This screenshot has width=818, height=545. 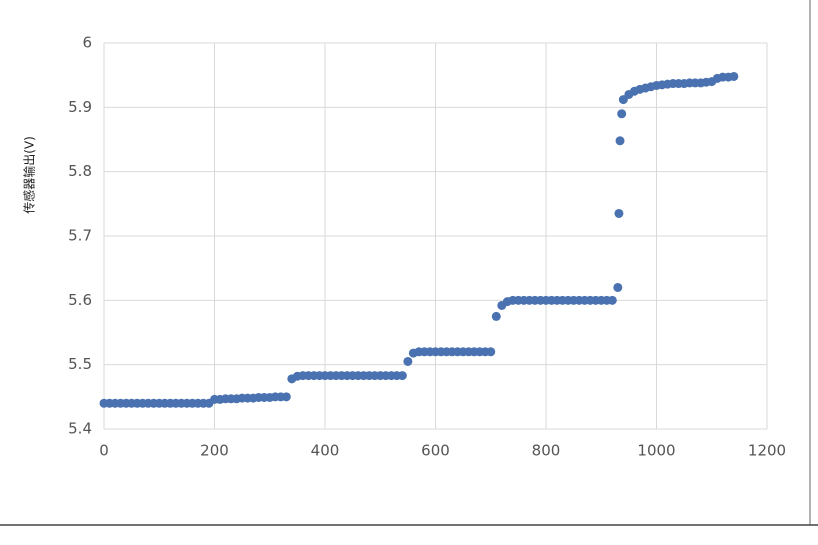 I want to click on y-tick-label: 5.8, so click(x=80, y=171).